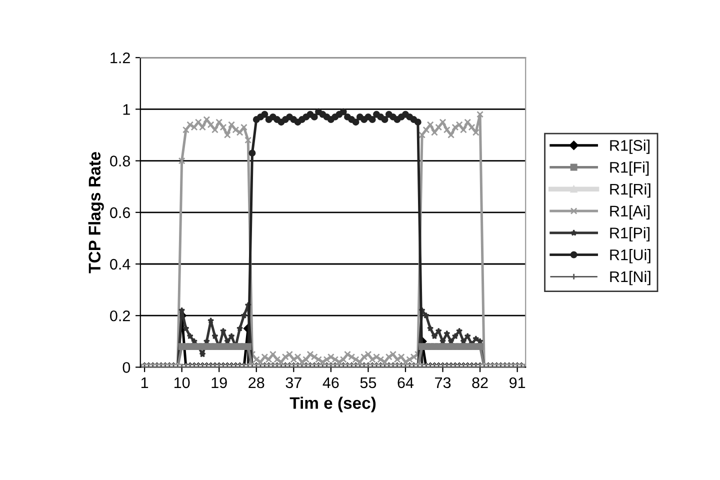 This screenshot has width=720, height=480. Describe the element at coordinates (120, 58) in the screenshot. I see `y-tick-label: 1.2` at that location.